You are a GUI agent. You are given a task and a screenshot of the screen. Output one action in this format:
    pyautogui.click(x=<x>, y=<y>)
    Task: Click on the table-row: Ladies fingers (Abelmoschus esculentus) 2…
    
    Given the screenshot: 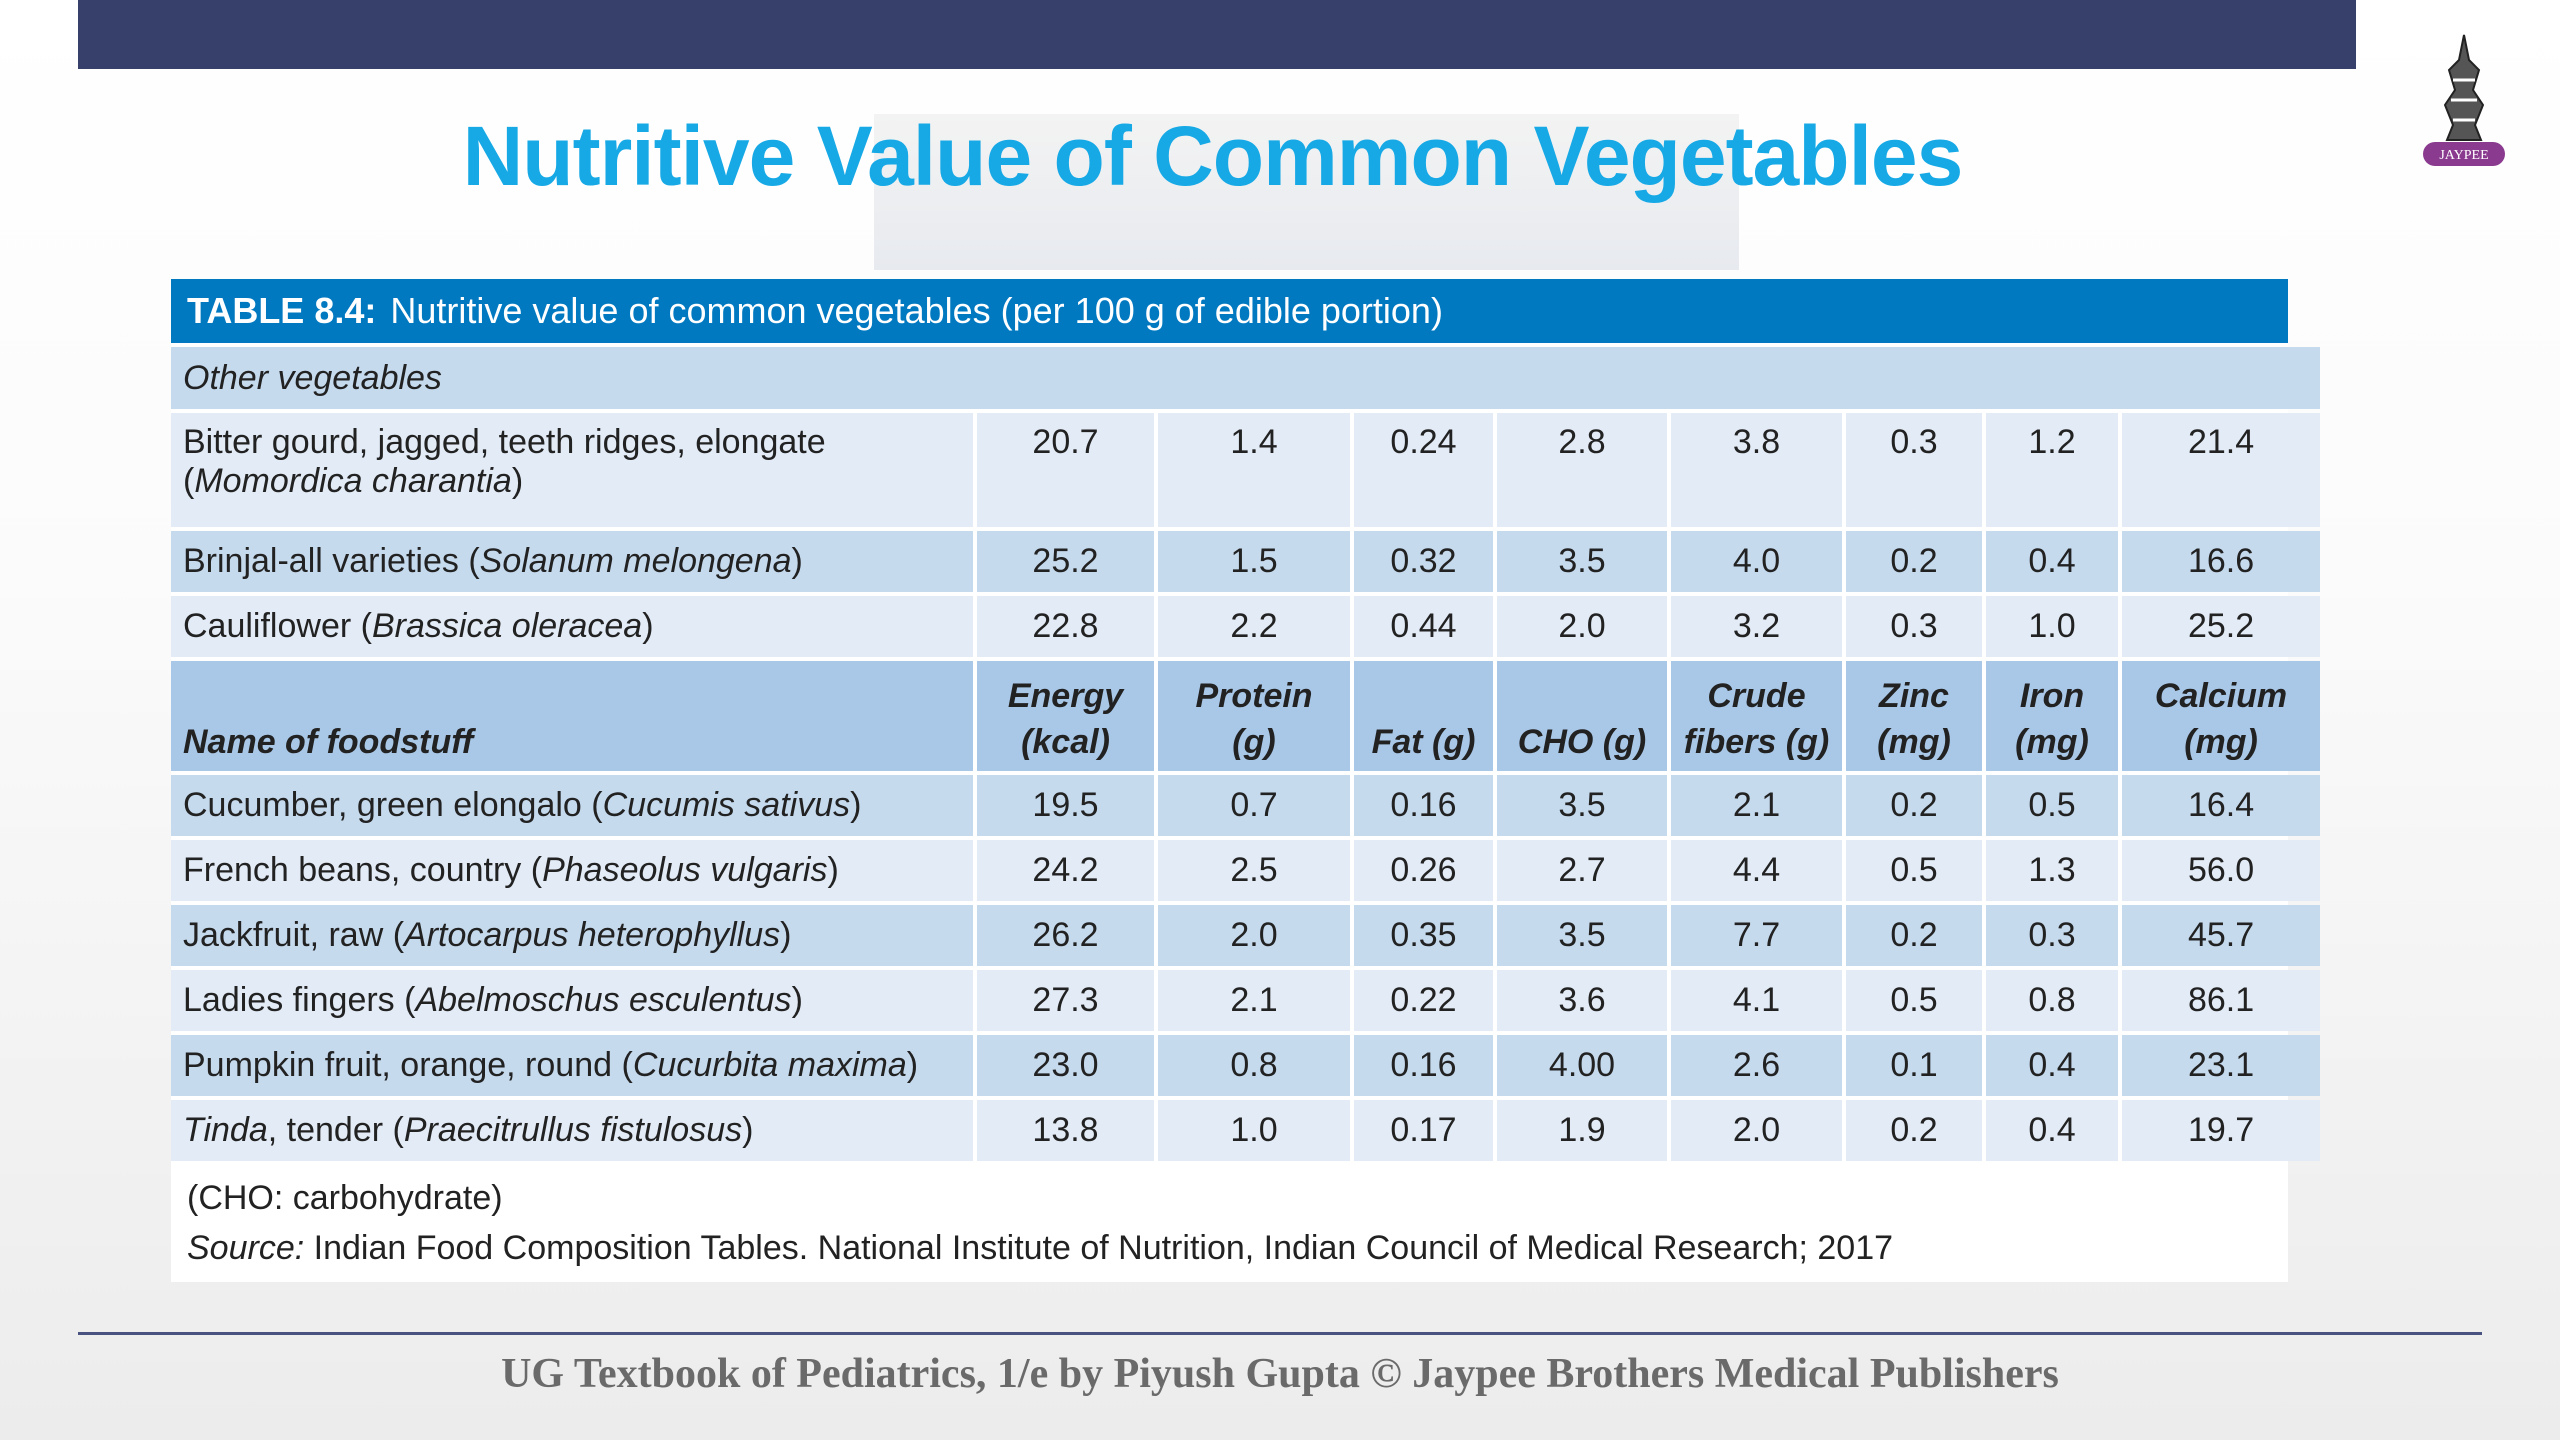 What is the action you would take?
    pyautogui.click(x=1246, y=1000)
    